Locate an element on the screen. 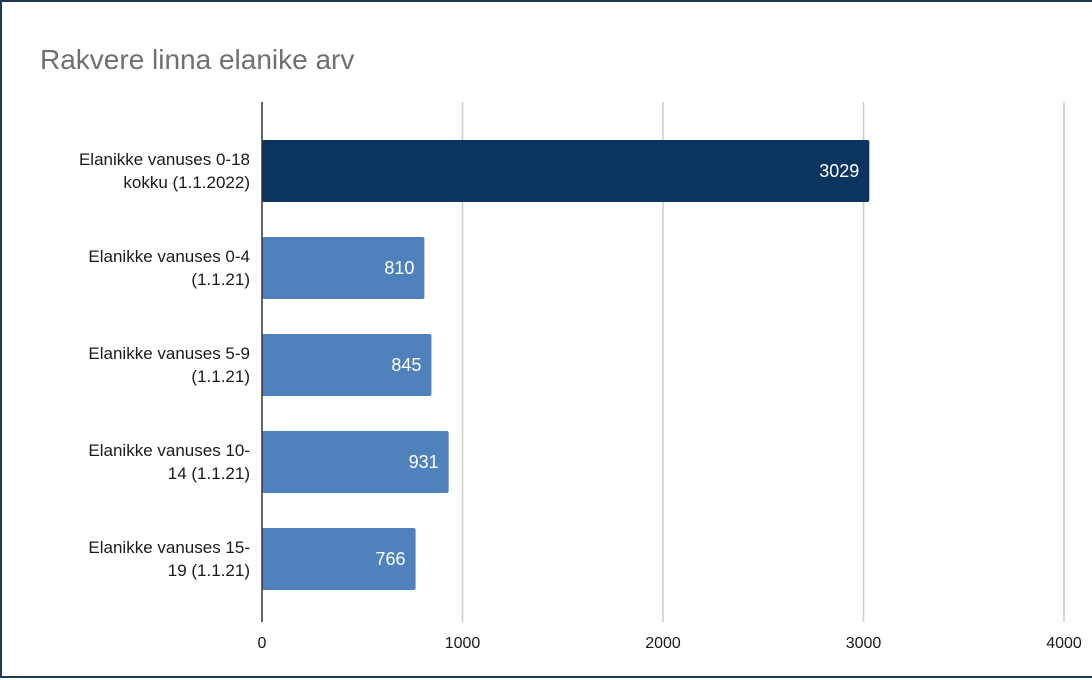  category-label-line: kokku (1.1.2022) is located at coordinates (186, 182).